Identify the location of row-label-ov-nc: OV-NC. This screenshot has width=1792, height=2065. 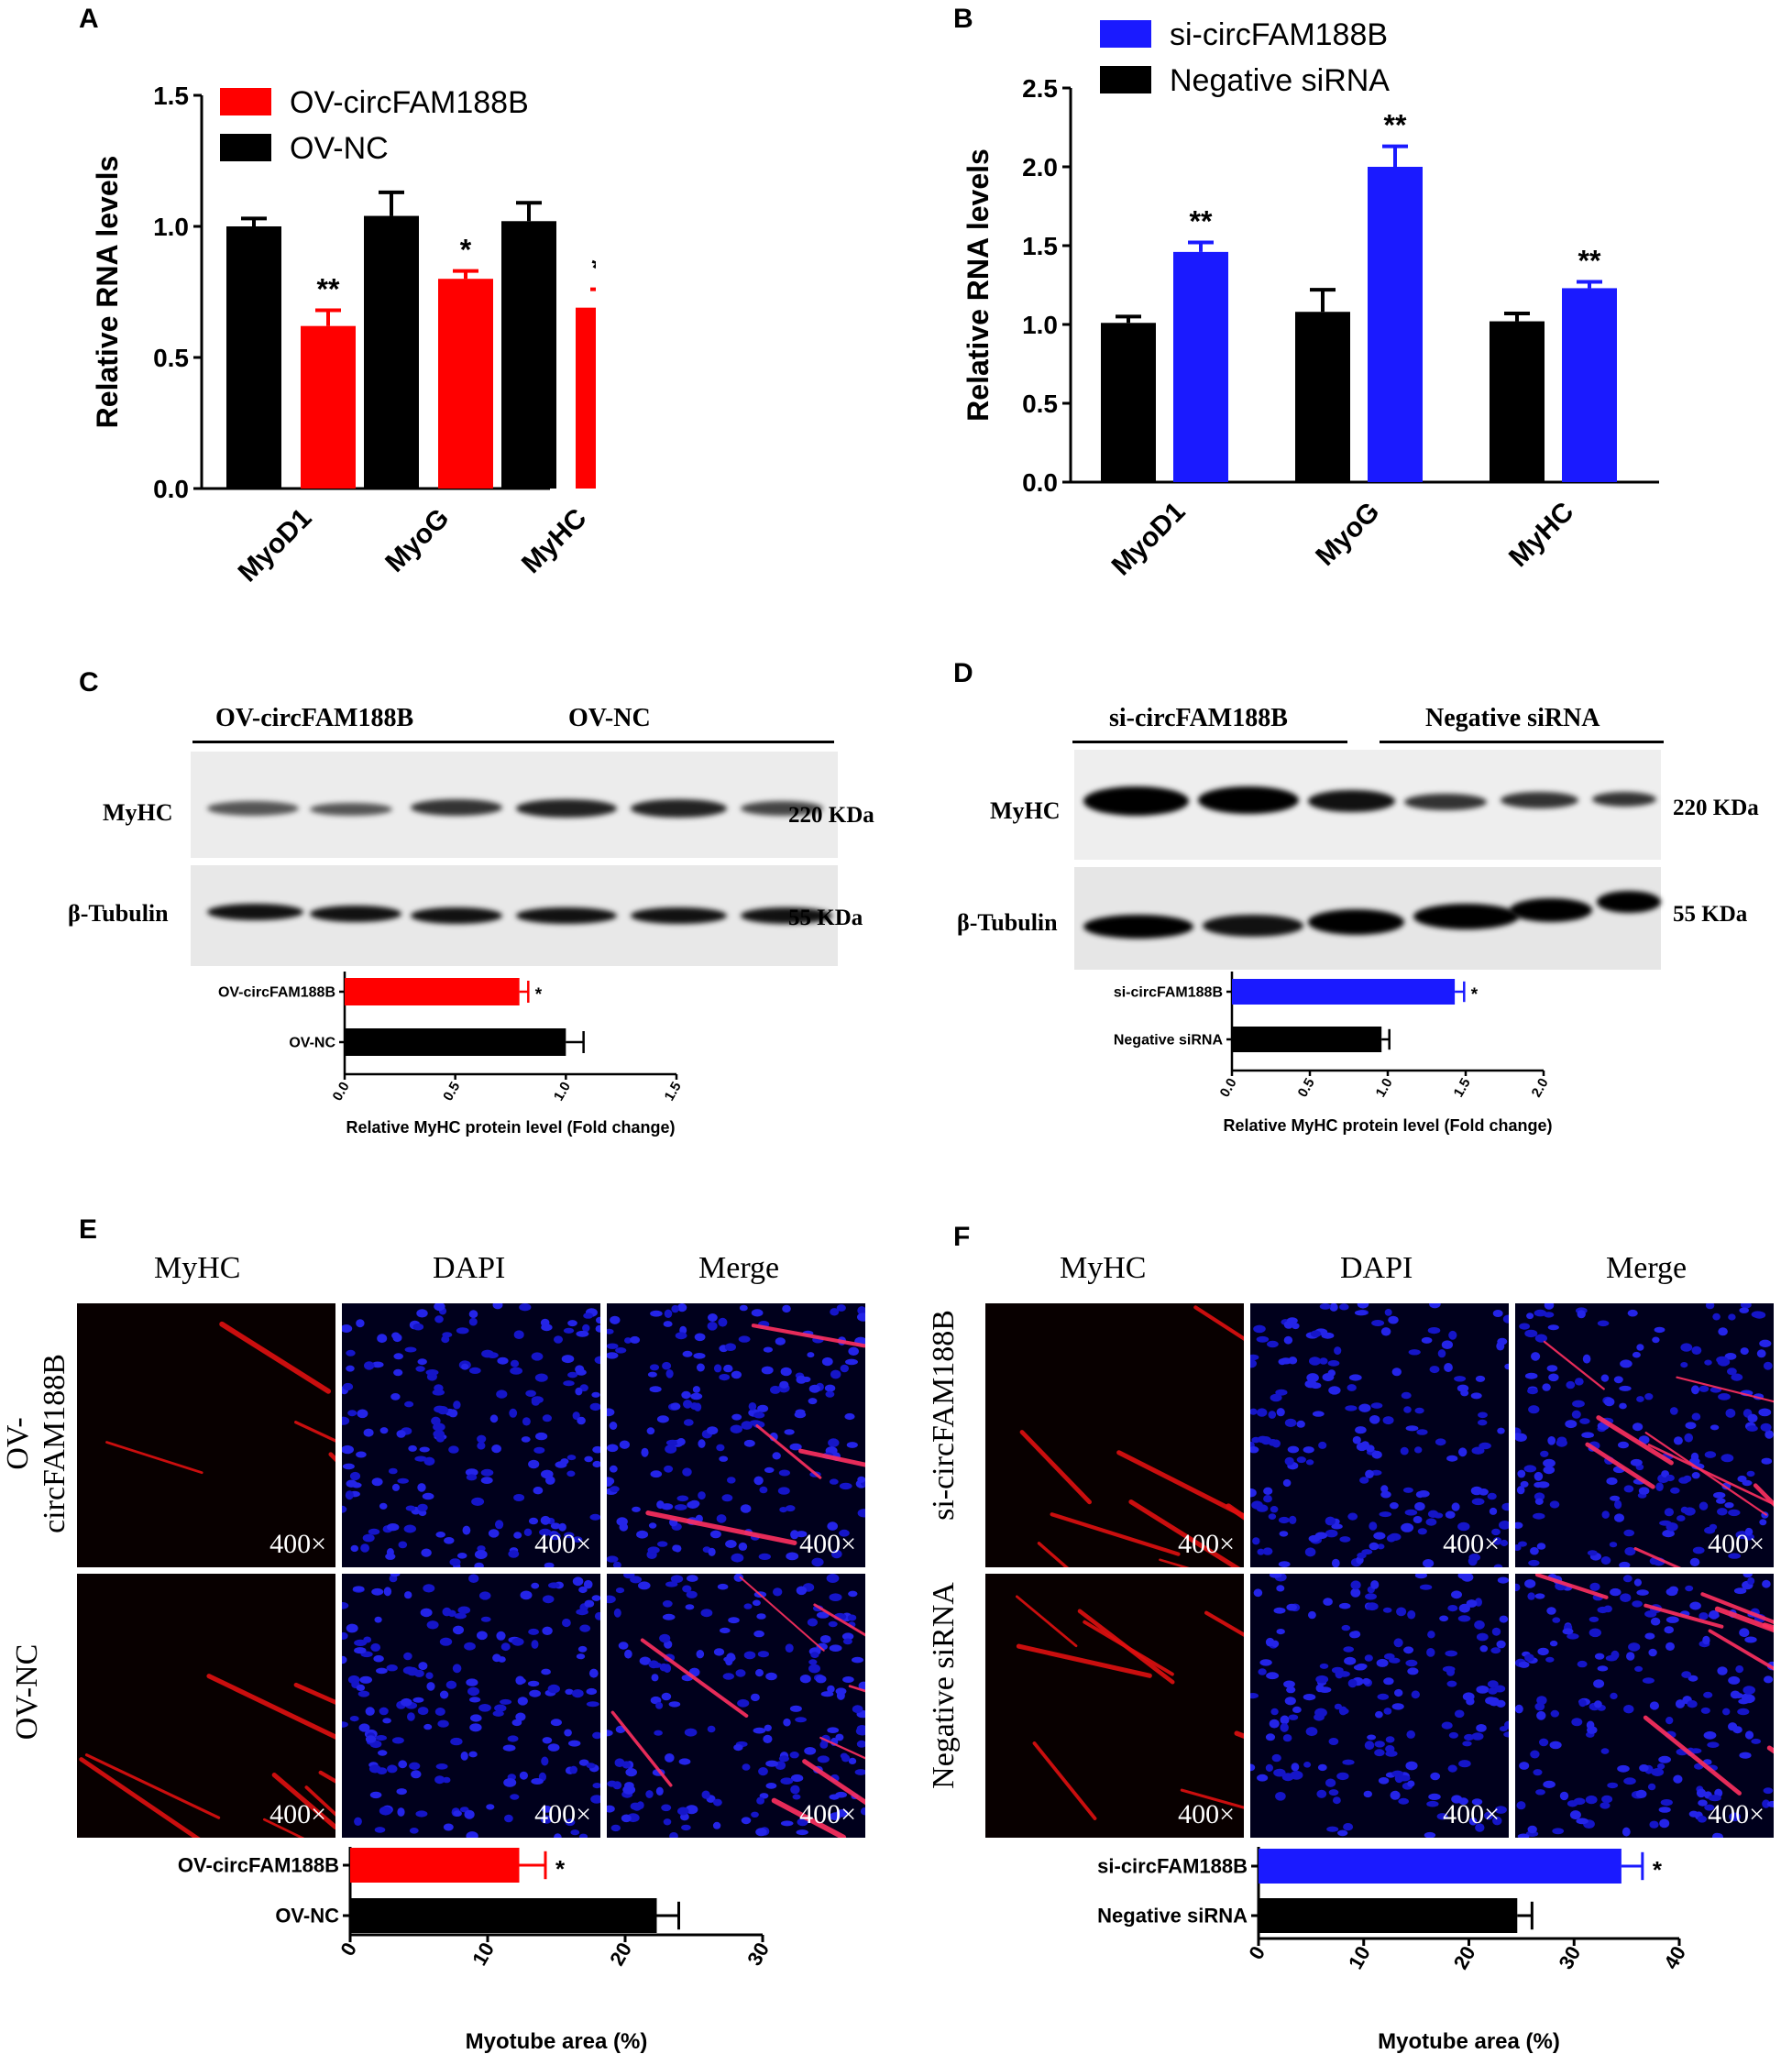
(27, 1692).